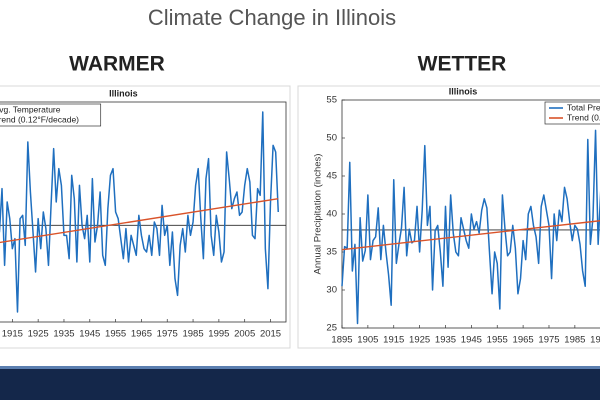 Image resolution: width=600 pixels, height=400 pixels. What do you see at coordinates (331, 176) in the screenshot?
I see `y-tick-label: 45` at bounding box center [331, 176].